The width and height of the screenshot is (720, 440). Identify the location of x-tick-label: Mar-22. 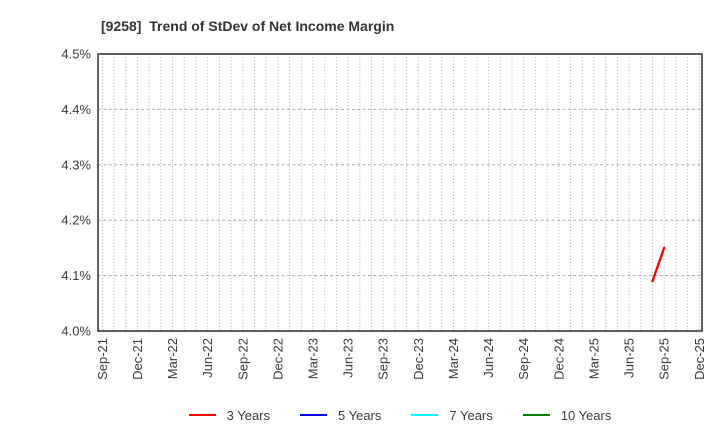
(172, 358).